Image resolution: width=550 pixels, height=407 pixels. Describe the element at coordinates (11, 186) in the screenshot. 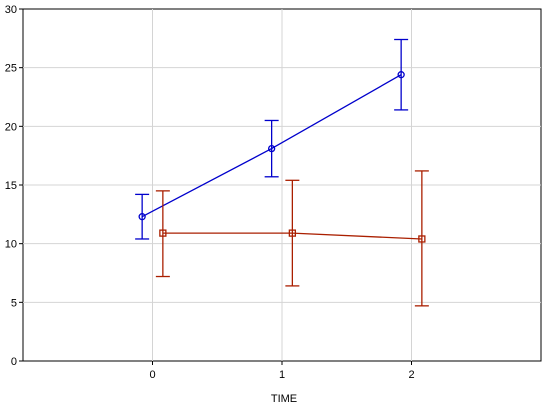

I see `y-tick-label: 15` at that location.